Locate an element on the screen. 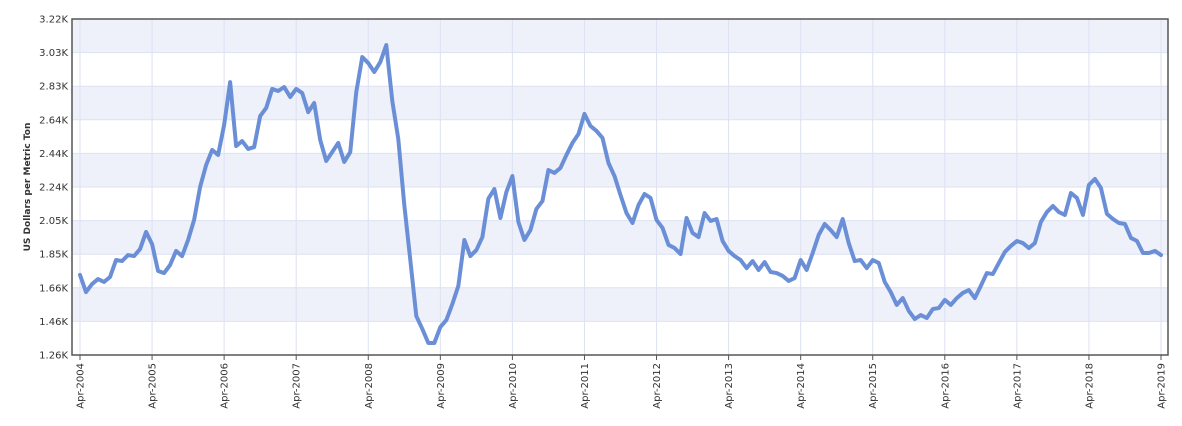 Image resolution: width=1182 pixels, height=426 pixels. y-tick-label: 2.64K is located at coordinates (53, 120).